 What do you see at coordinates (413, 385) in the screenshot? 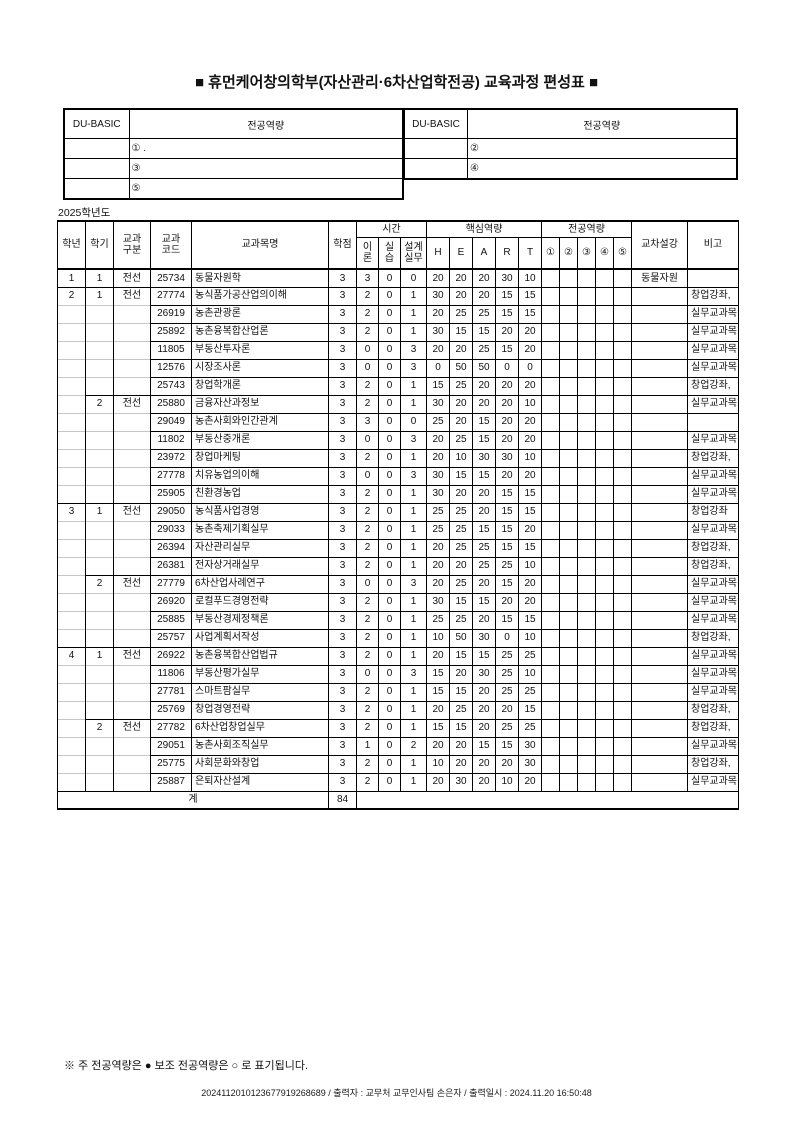
I see `cell-design-hours: 1` at bounding box center [413, 385].